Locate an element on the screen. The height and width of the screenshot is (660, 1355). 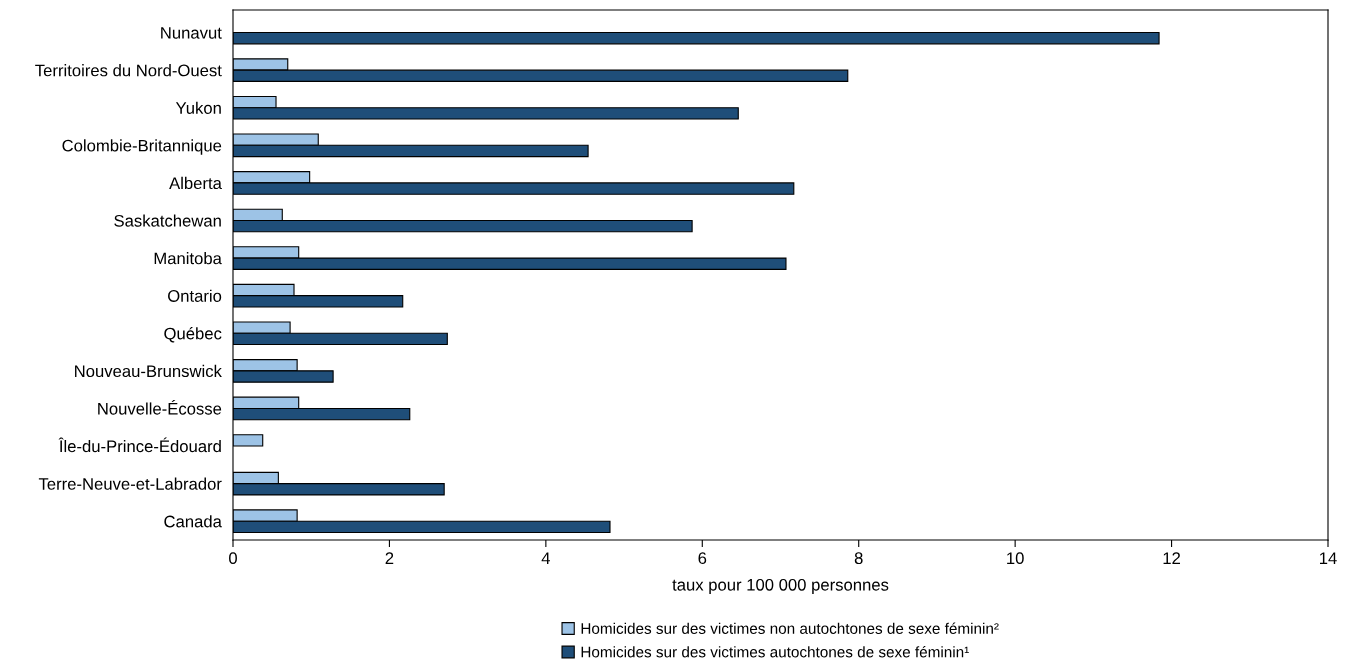
y-tick-label: Manitoba is located at coordinates (188, 258).